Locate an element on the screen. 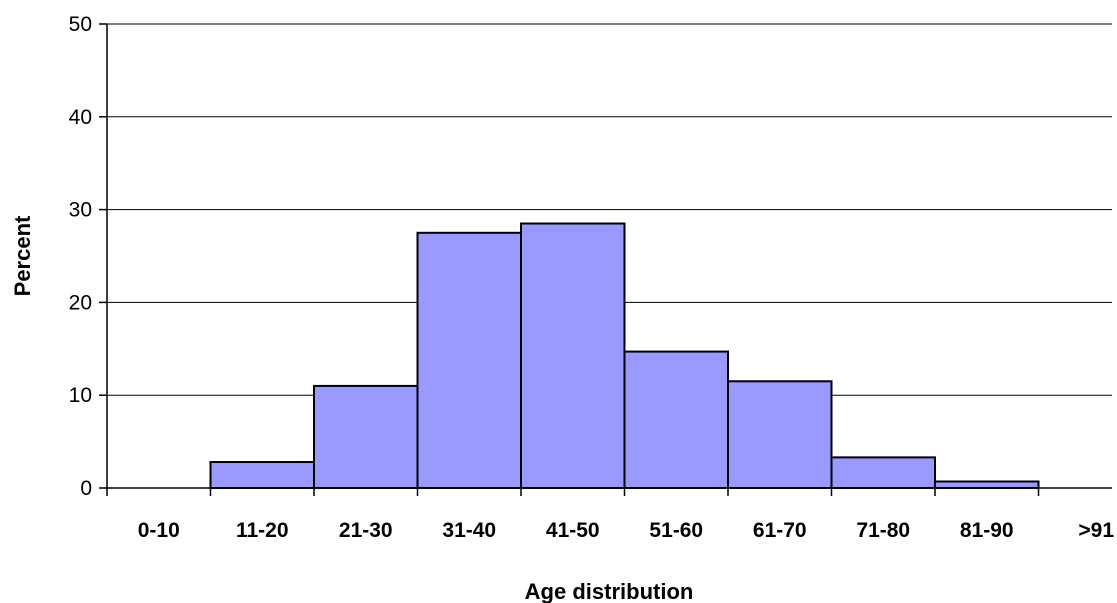  x-category-label-11-20: 11-20 is located at coordinates (262, 530).